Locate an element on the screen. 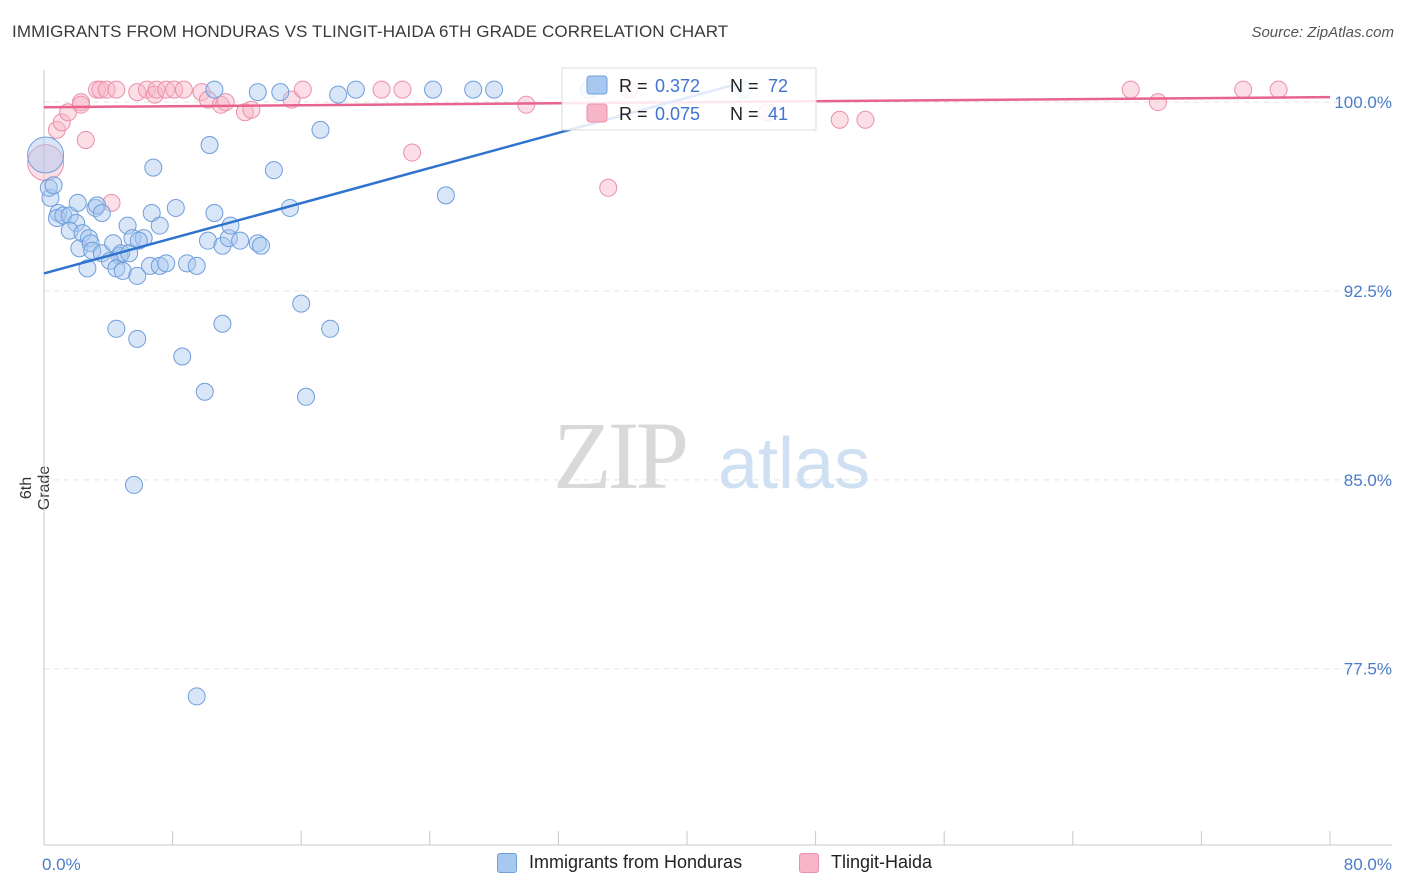 The width and height of the screenshot is (1406, 892). watermark: ZIP atlas is located at coordinates (711, 455).